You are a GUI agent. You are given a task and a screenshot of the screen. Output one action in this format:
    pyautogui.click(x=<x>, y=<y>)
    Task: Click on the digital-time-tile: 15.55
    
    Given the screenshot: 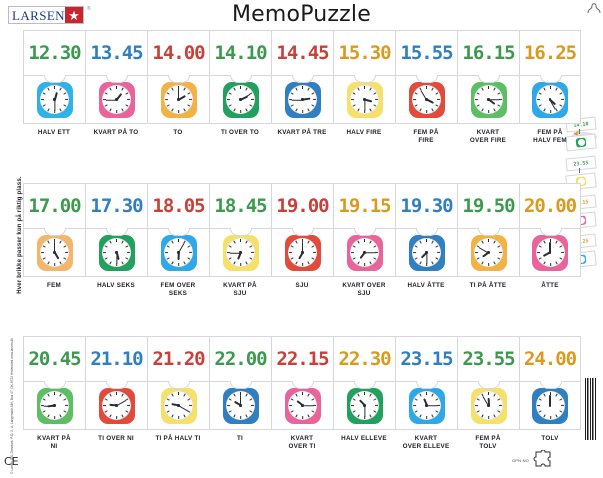 What is the action you would take?
    pyautogui.click(x=426, y=53)
    